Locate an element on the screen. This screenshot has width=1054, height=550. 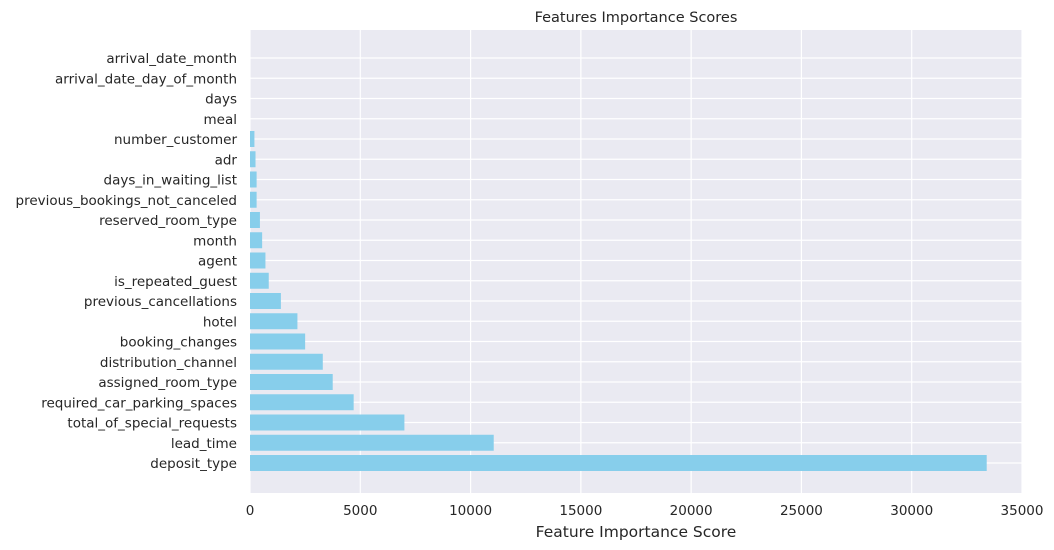
y-tick-label: days_in_waiting_list is located at coordinates (170, 181).